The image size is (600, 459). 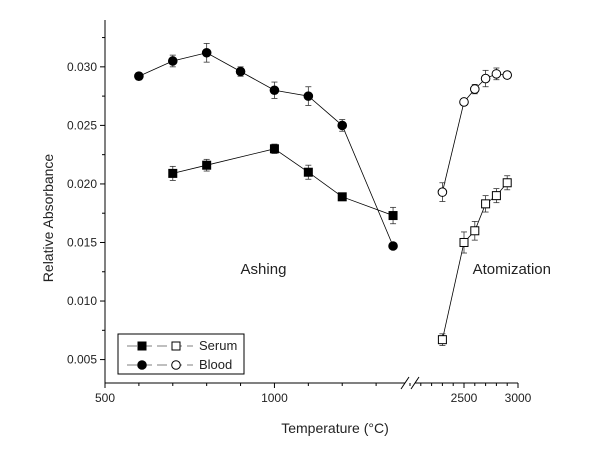 I want to click on y-tick-label: 0.030, so click(x=82, y=67).